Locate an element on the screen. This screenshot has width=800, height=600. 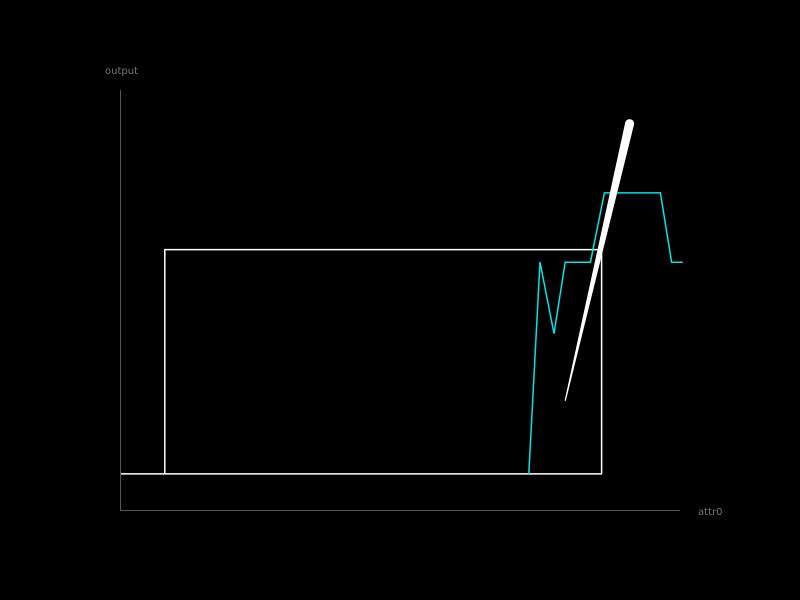
series-2-stroke-cap is located at coordinates (630, 124).